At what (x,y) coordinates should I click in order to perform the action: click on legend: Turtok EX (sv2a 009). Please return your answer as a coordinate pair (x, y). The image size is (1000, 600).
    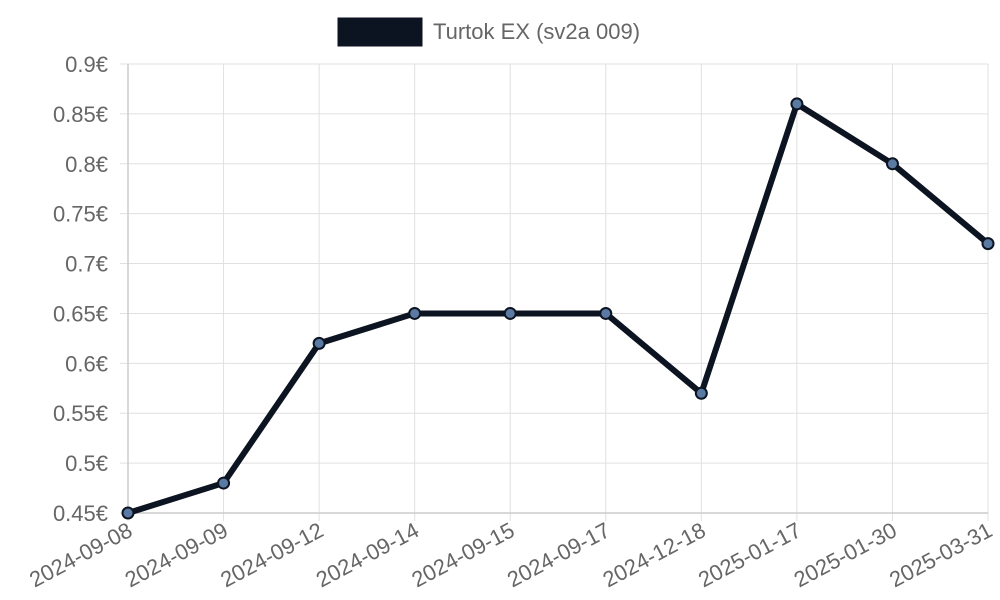
    Looking at the image, I should click on (488, 32).